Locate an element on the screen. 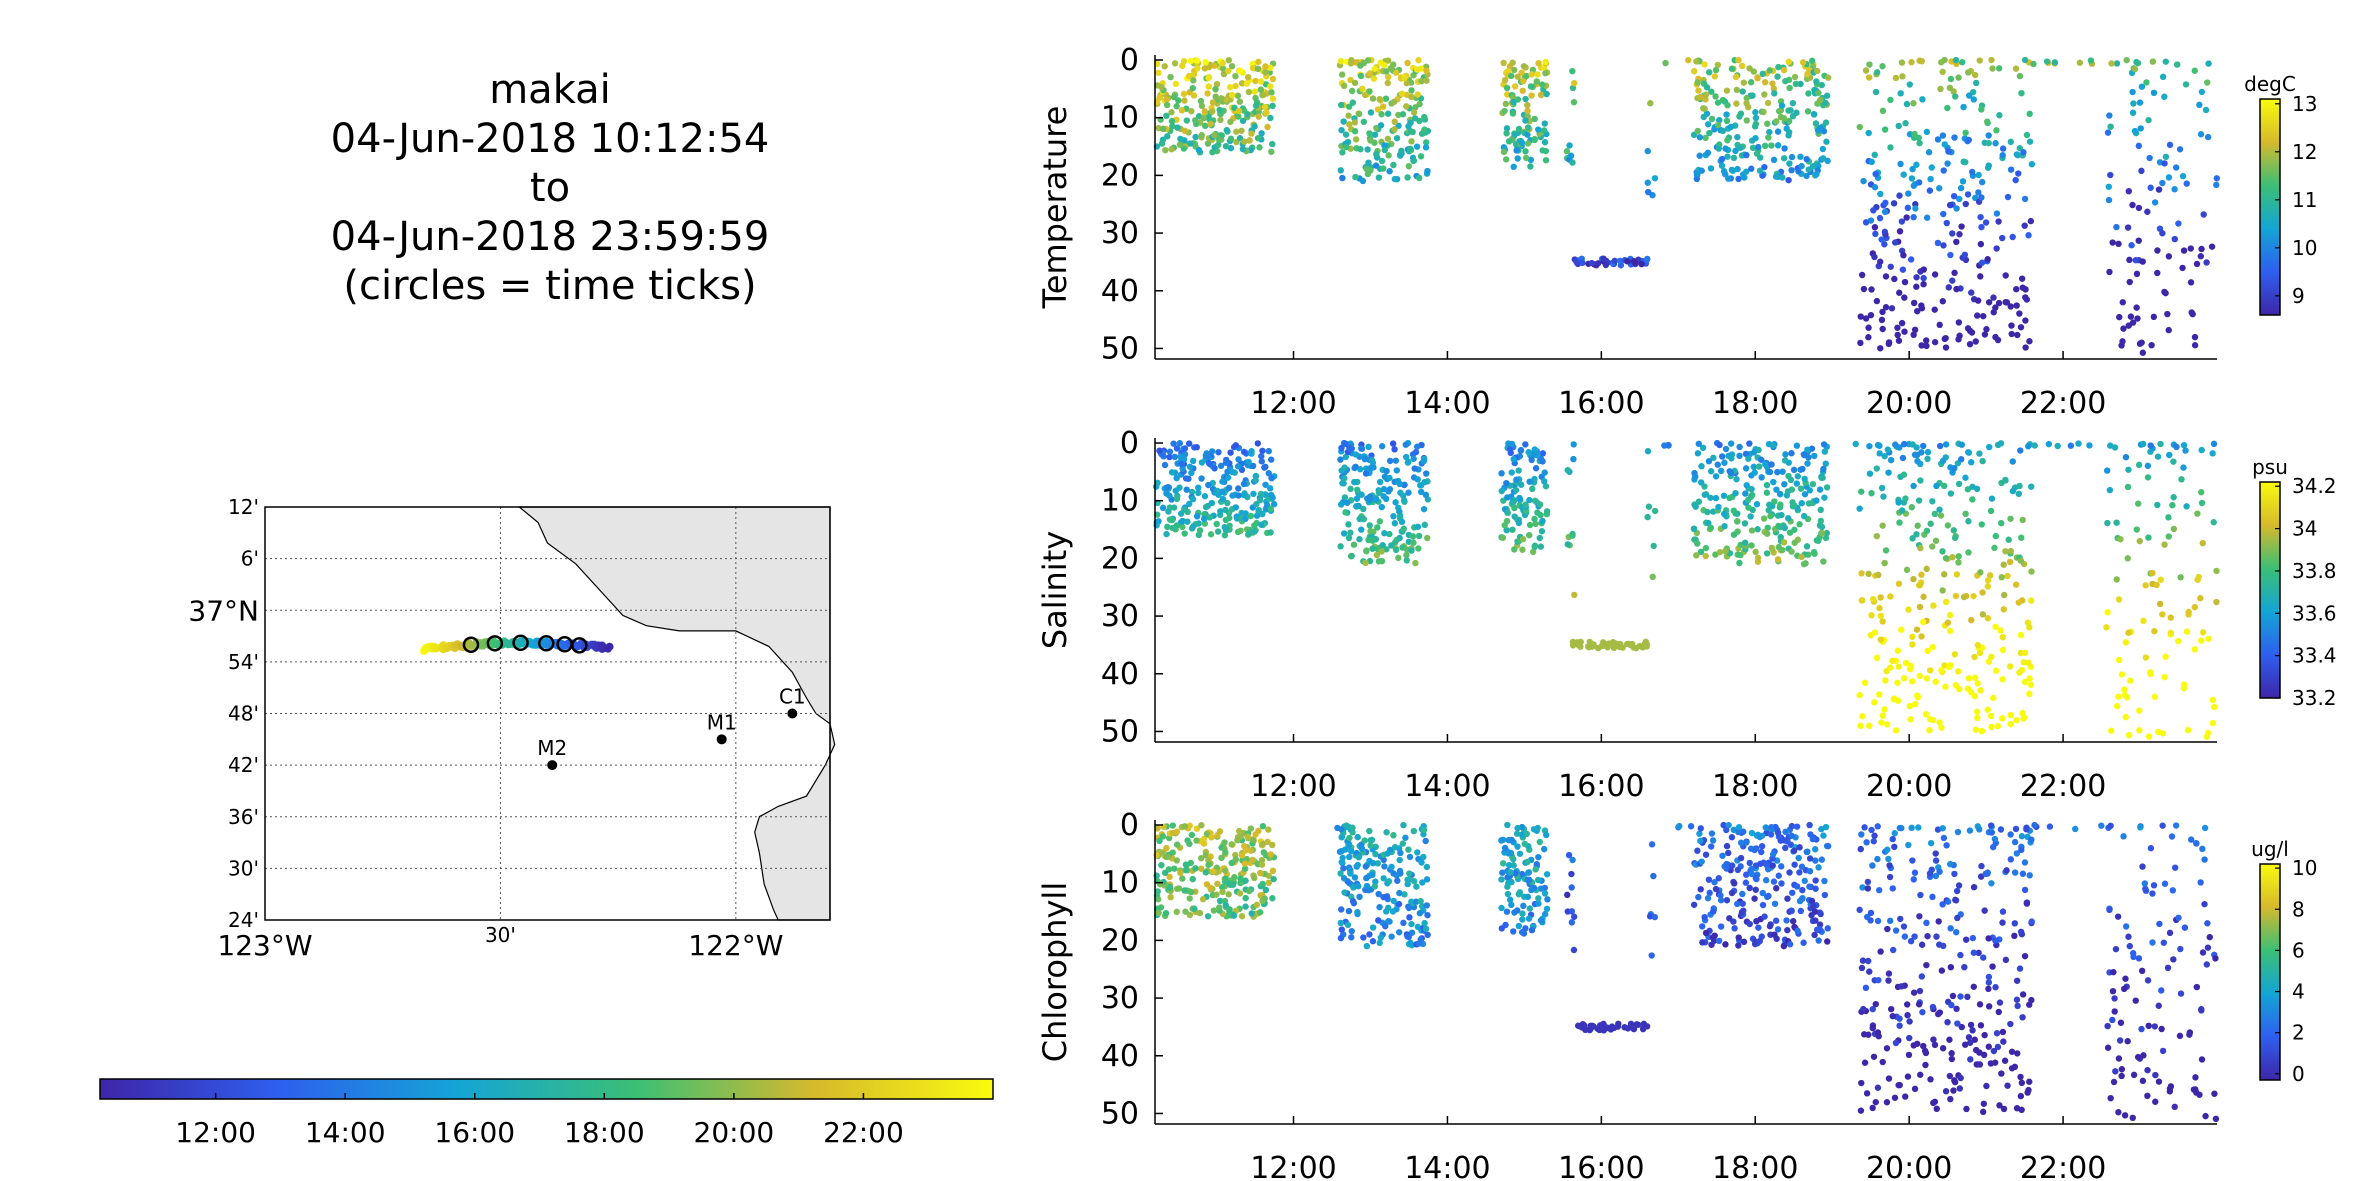 The image size is (2362, 1181). time-tick-circle is located at coordinates (471, 644).